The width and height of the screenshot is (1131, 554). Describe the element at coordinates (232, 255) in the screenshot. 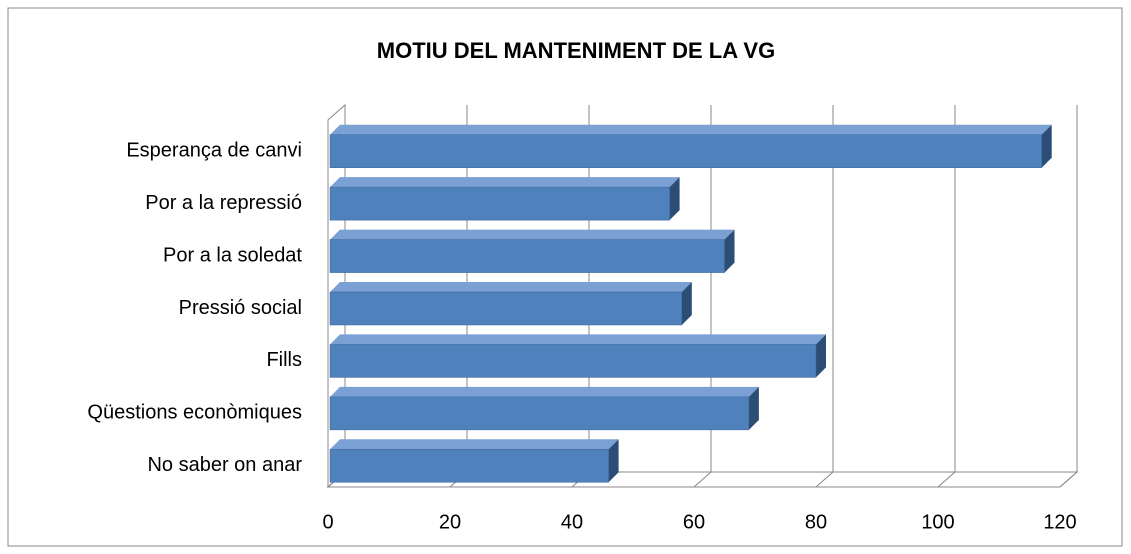

I see `y-tick-label: Por a la soledat` at that location.